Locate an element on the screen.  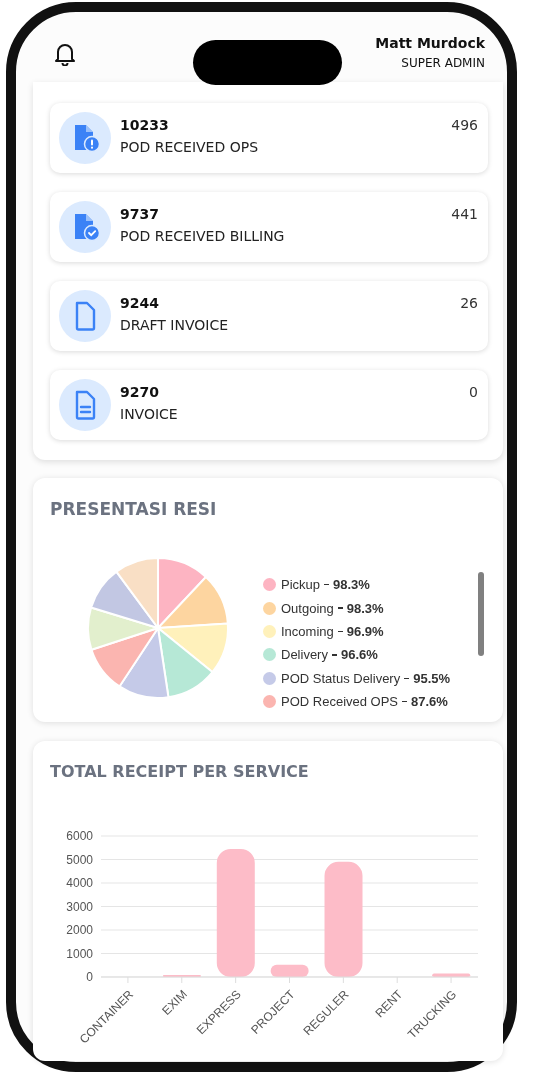
legend-label: Outgoing is located at coordinates (307, 608).